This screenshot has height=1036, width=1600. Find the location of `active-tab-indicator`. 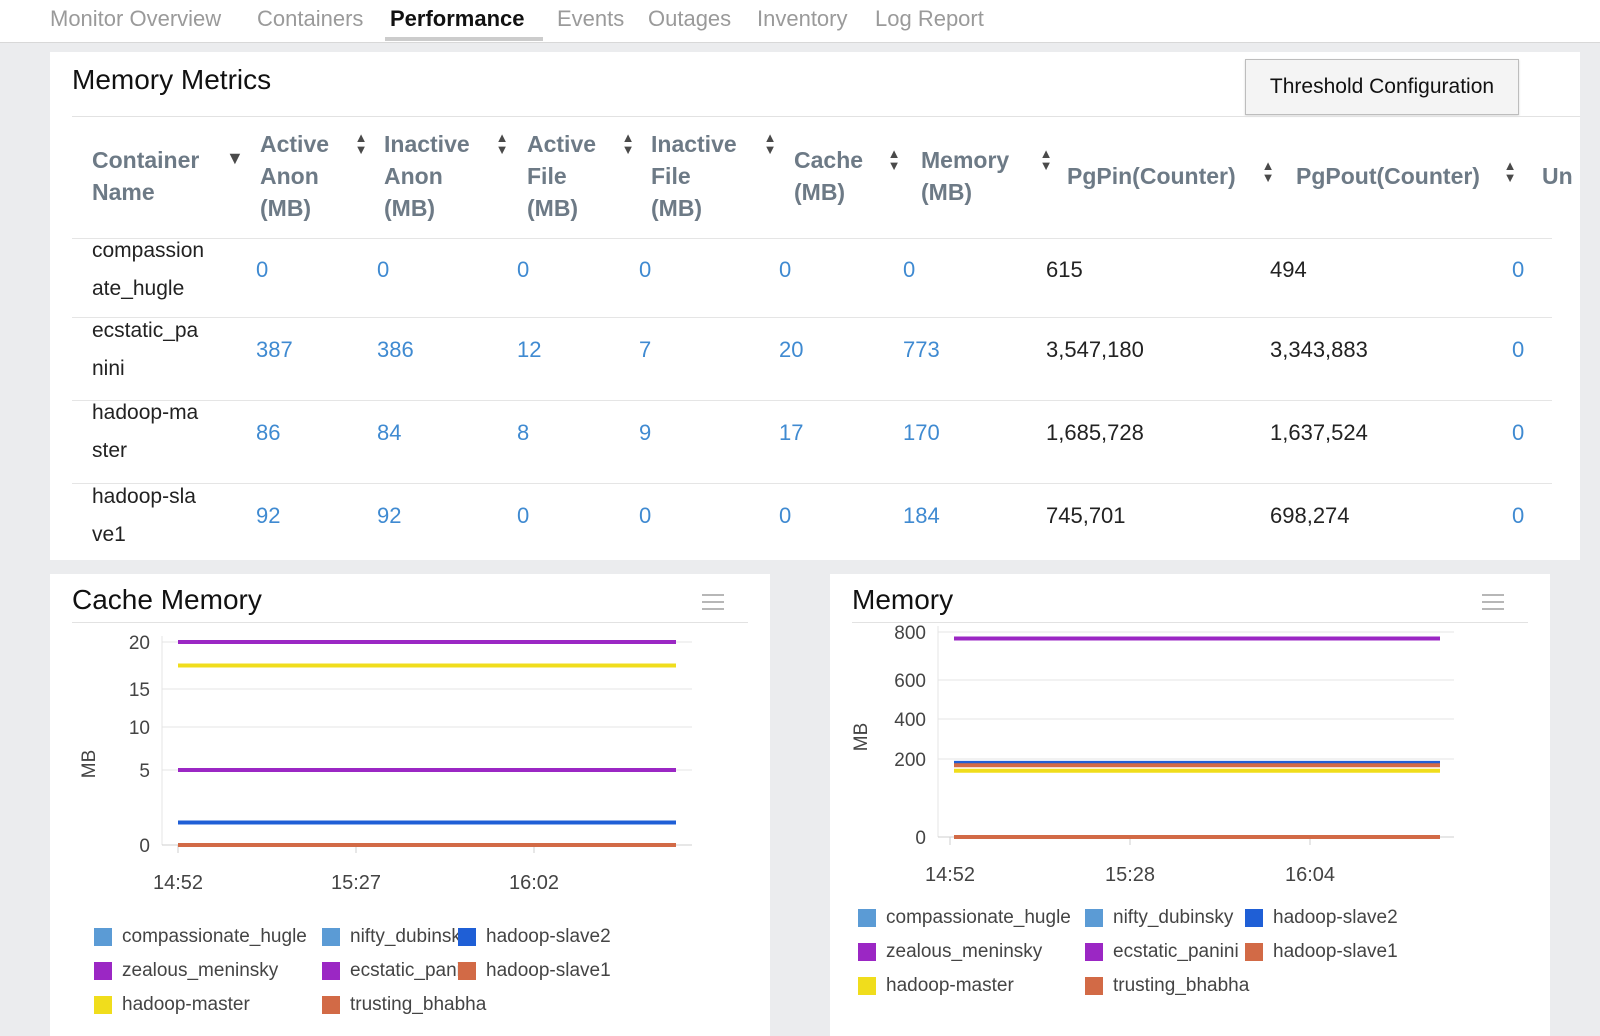

active-tab-indicator is located at coordinates (464, 39).